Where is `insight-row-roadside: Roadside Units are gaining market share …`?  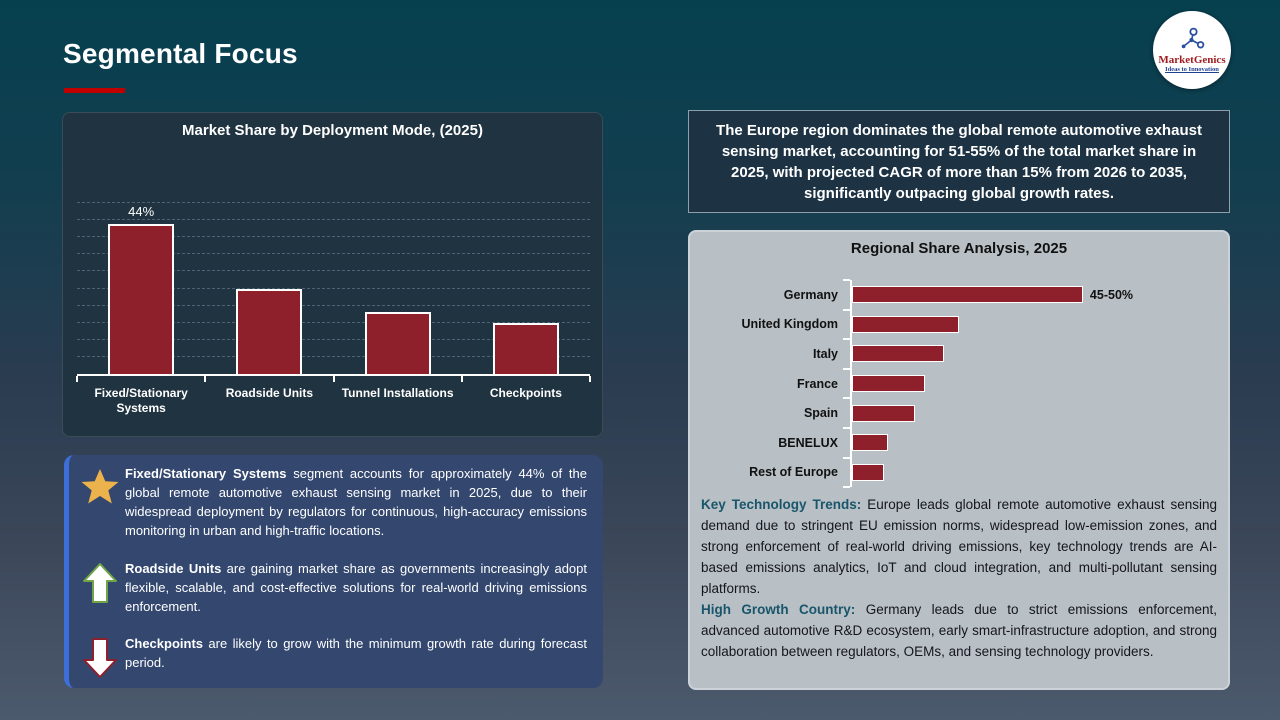
insight-row-roadside: Roadside Units are gaining market share … is located at coordinates (331, 587).